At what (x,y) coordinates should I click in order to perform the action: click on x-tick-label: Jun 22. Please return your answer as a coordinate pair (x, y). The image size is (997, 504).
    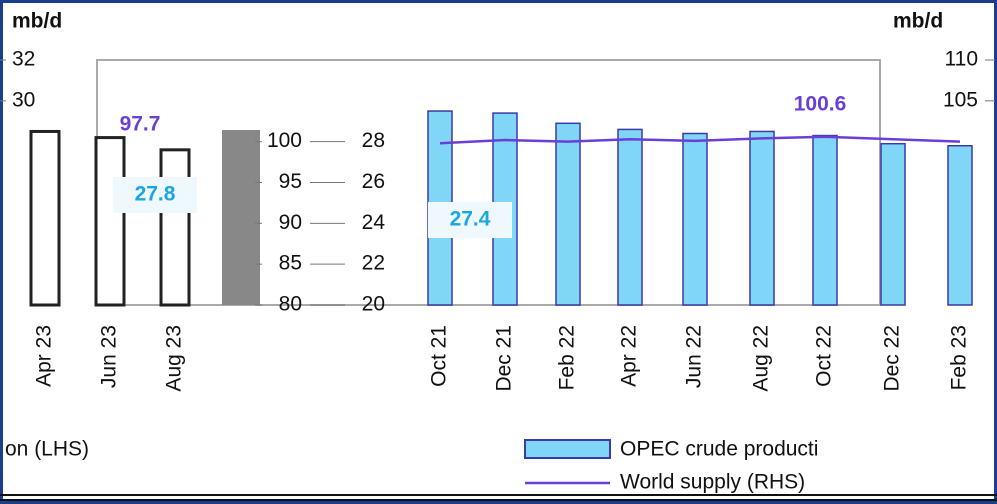
    Looking at the image, I should click on (694, 356).